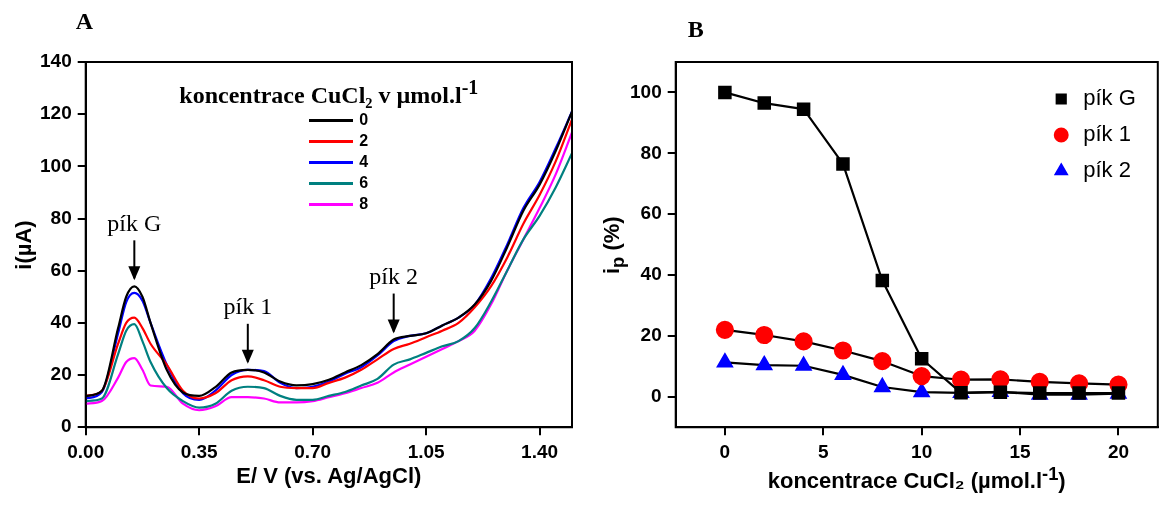 Image resolution: width=1168 pixels, height=510 pixels. I want to click on x-tick-label: 1.40, so click(540, 451).